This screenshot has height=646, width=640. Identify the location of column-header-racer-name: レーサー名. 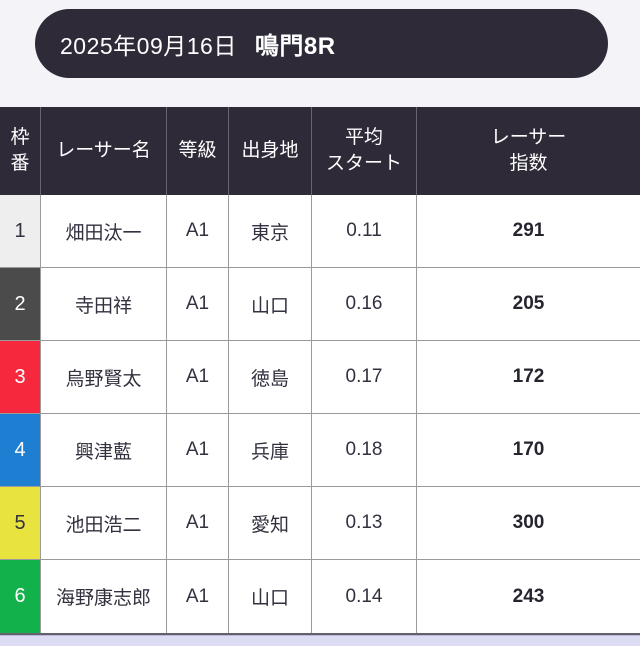
(104, 151).